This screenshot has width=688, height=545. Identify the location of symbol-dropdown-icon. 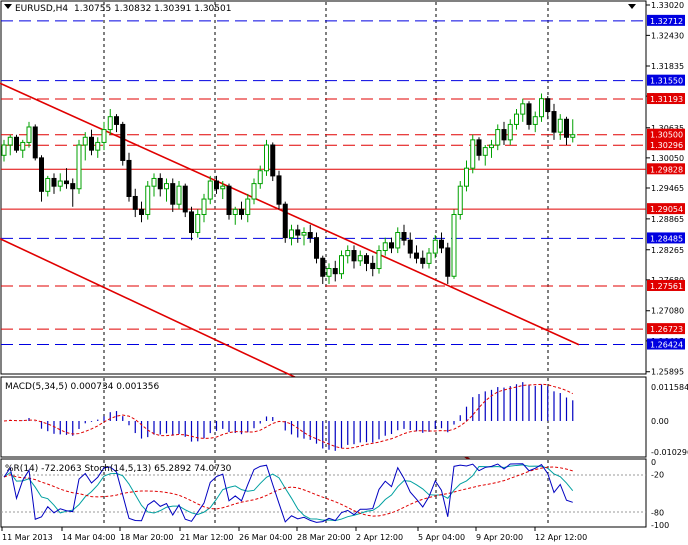
(8, 6).